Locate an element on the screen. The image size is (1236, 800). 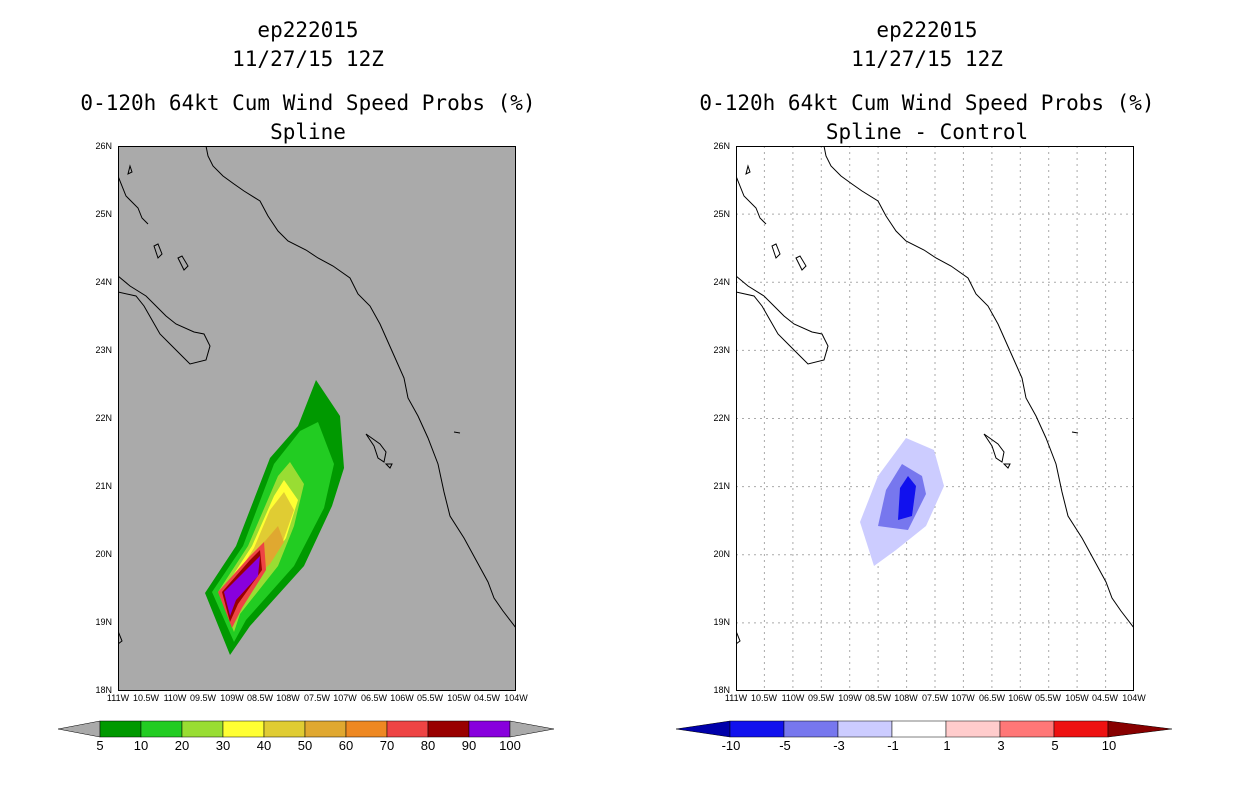
right-lon-tick: 06.5W is located at coordinates (991, 698).